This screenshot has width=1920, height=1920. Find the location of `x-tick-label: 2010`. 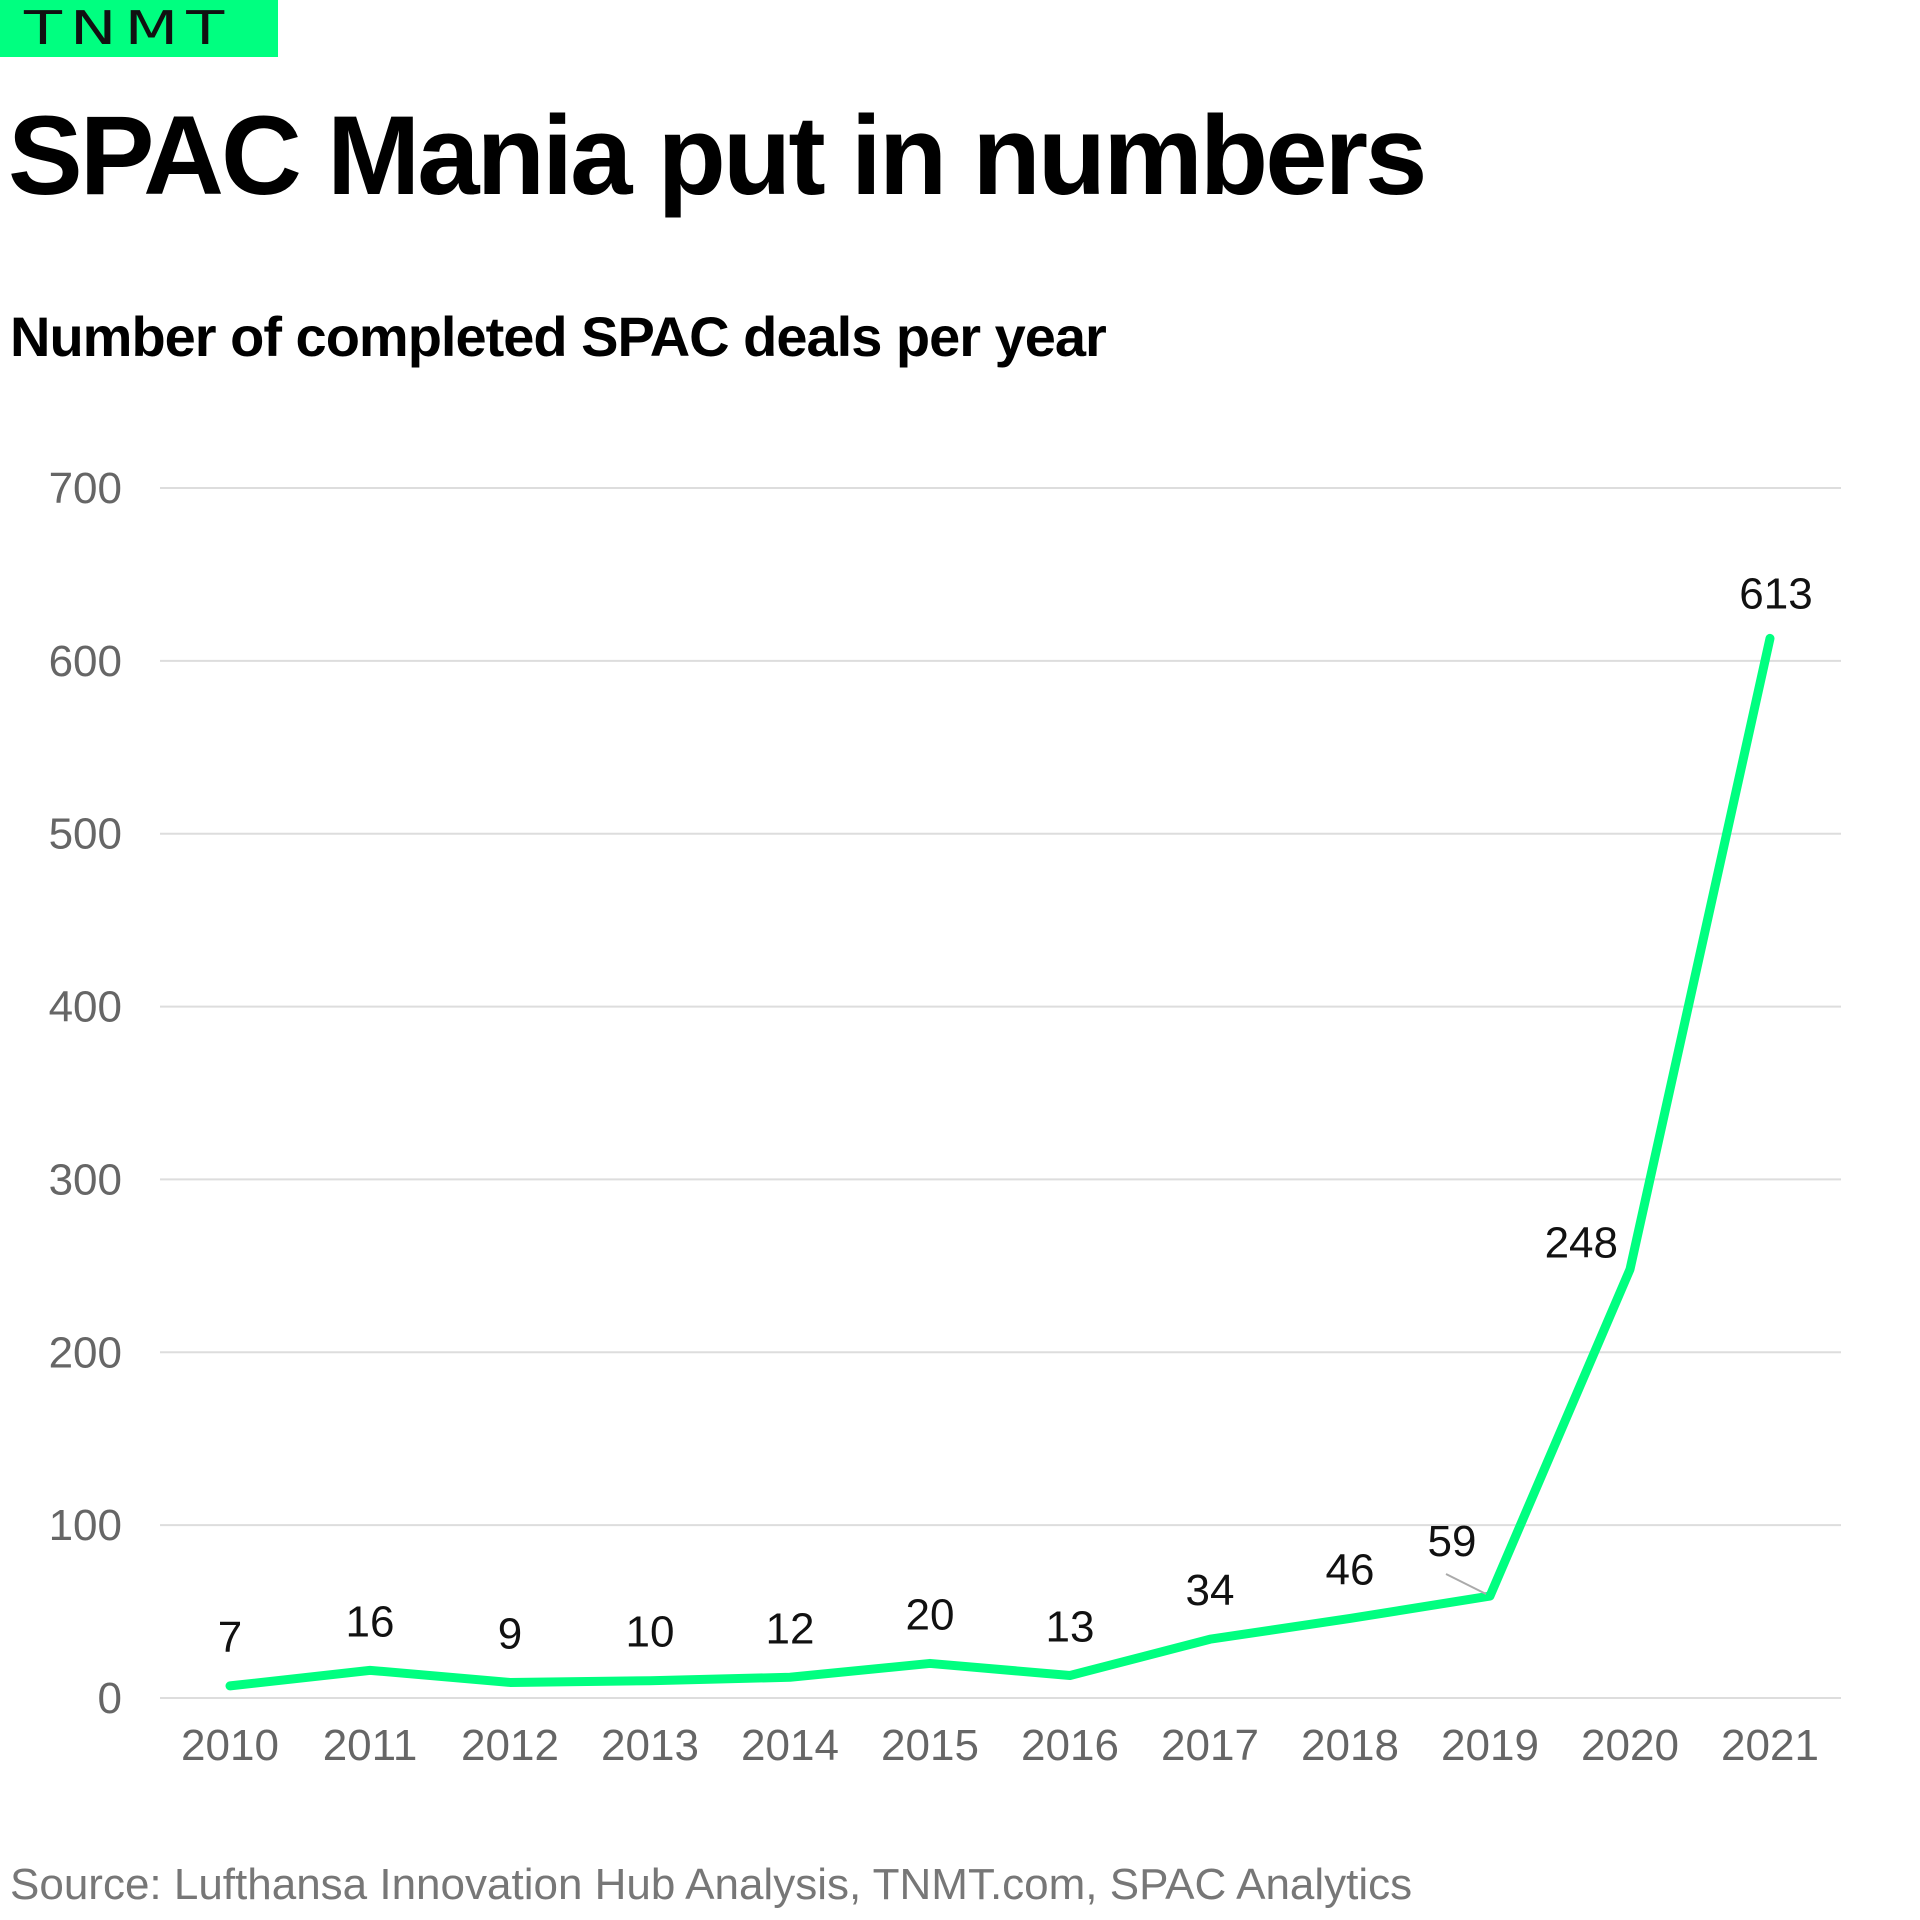

x-tick-label: 2010 is located at coordinates (230, 1745).